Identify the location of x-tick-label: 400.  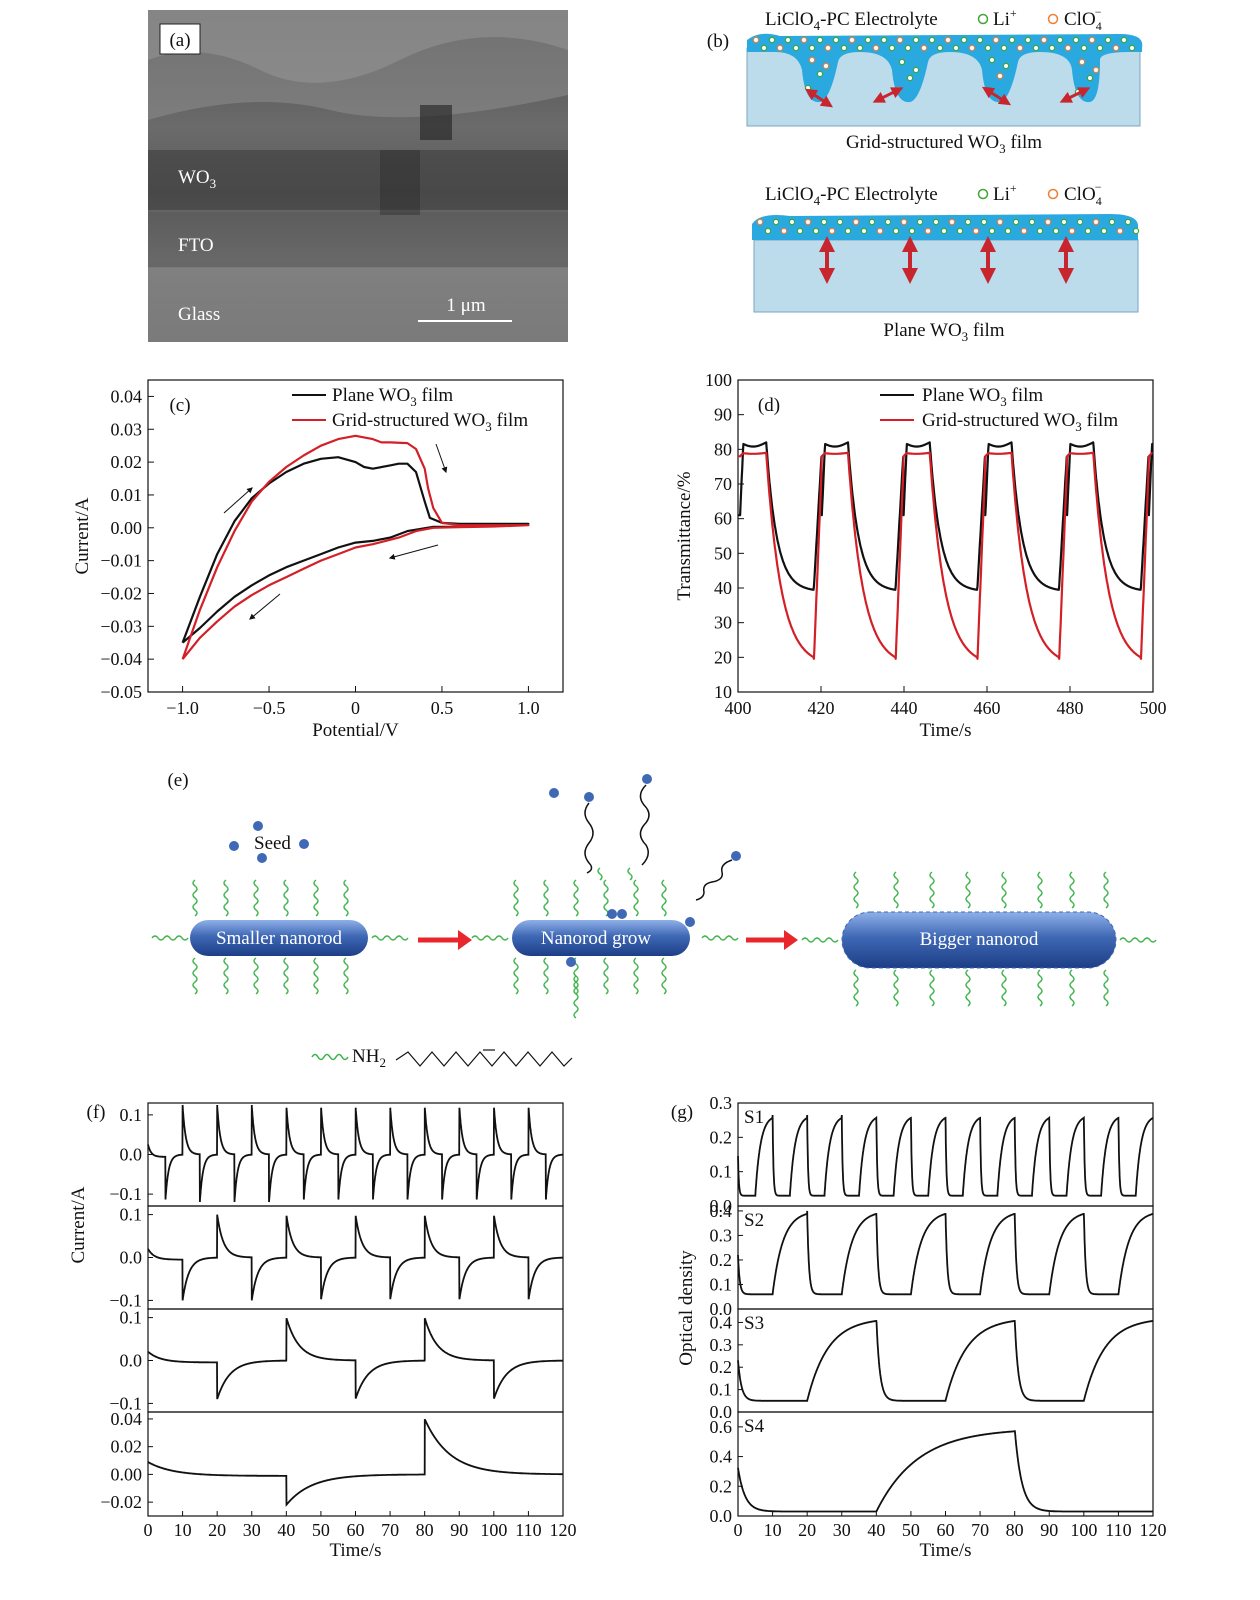
(738, 708).